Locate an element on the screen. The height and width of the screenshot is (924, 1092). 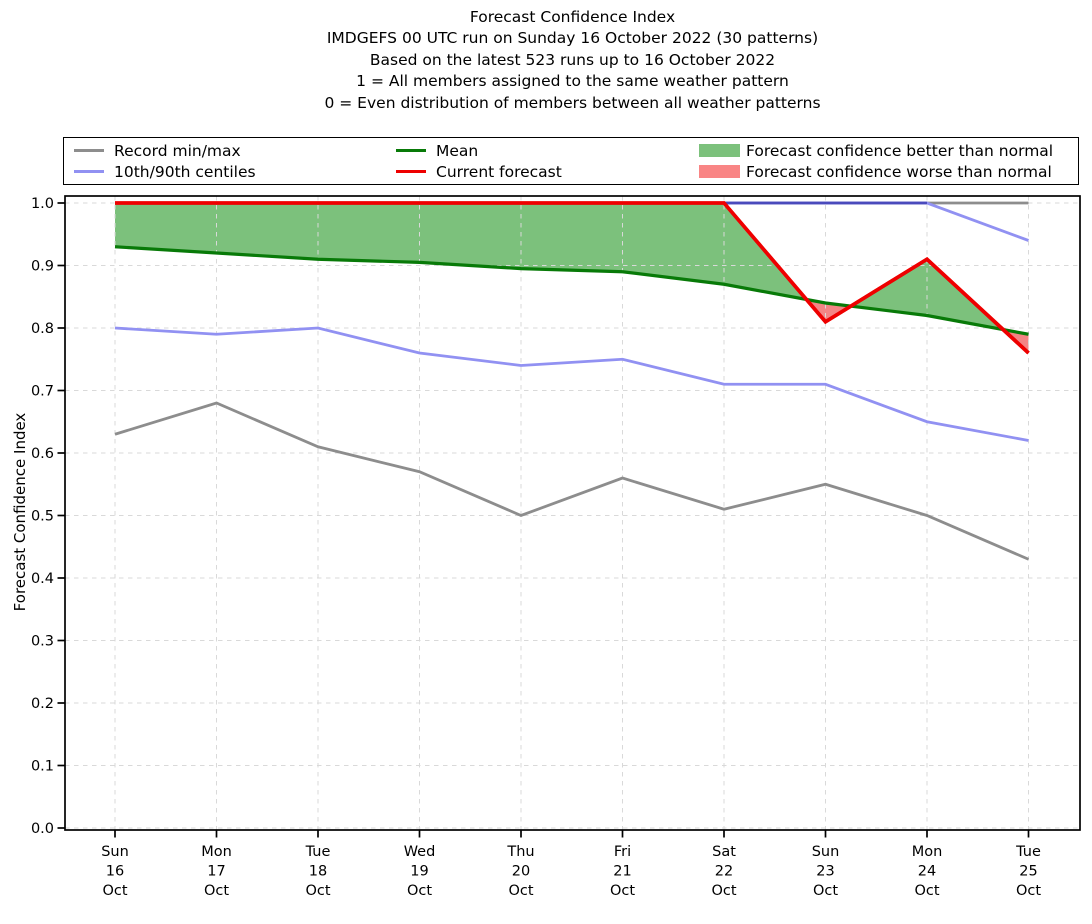
legend-label: Forecast confidence worse than normal is located at coordinates (899, 171).